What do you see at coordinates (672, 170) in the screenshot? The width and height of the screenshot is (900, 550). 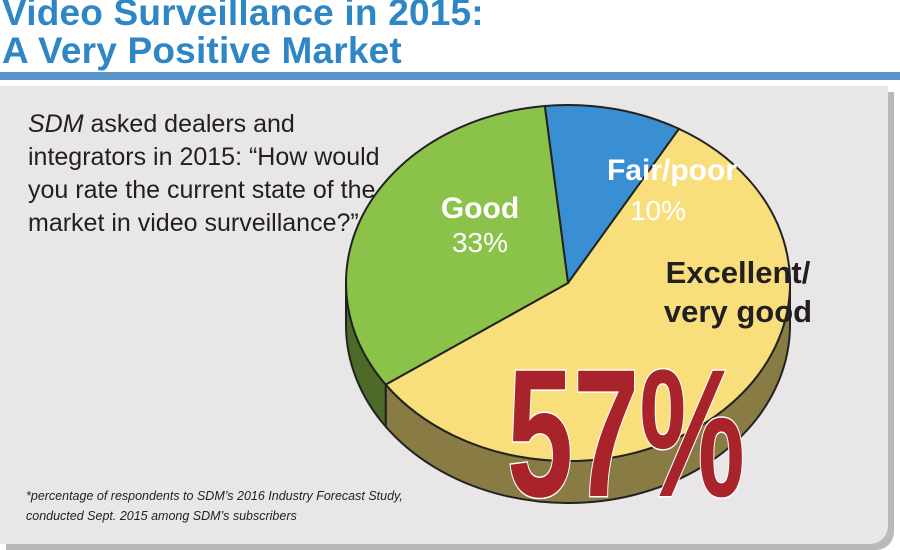 I see `pie-label-fair-poor: Fair/poor` at bounding box center [672, 170].